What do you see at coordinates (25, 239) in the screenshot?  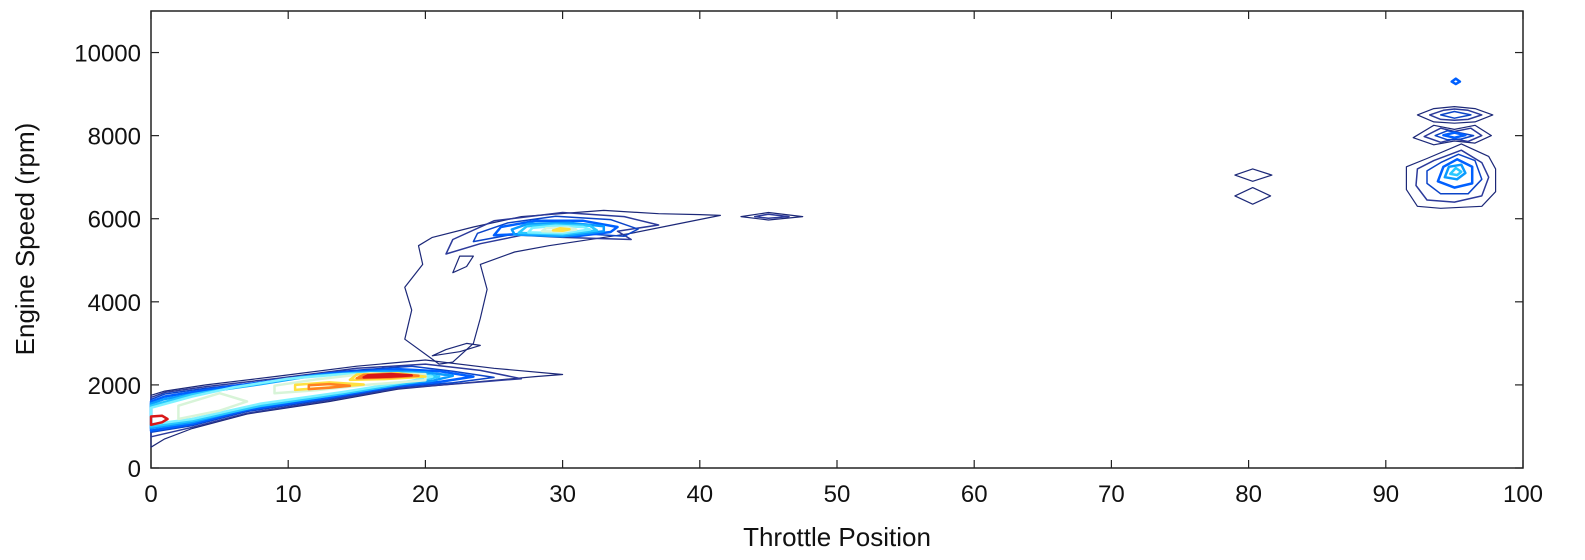 I see `y-axis-label: Engine Speed (rpm)` at bounding box center [25, 239].